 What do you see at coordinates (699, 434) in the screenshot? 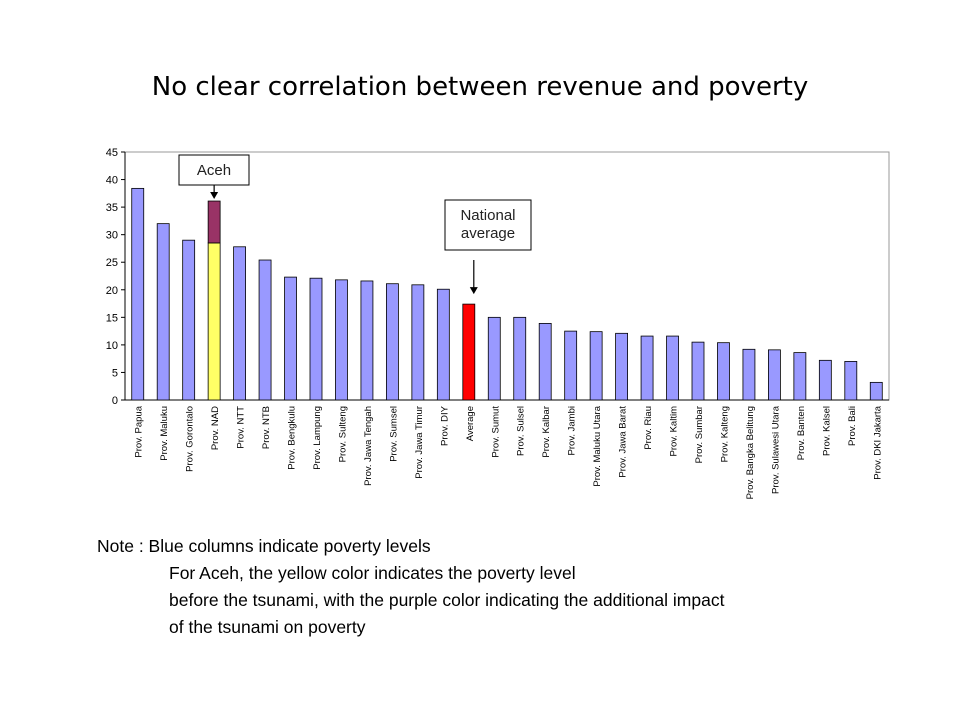
I see `x-tick-label: Prov. Sumbar` at bounding box center [699, 434].